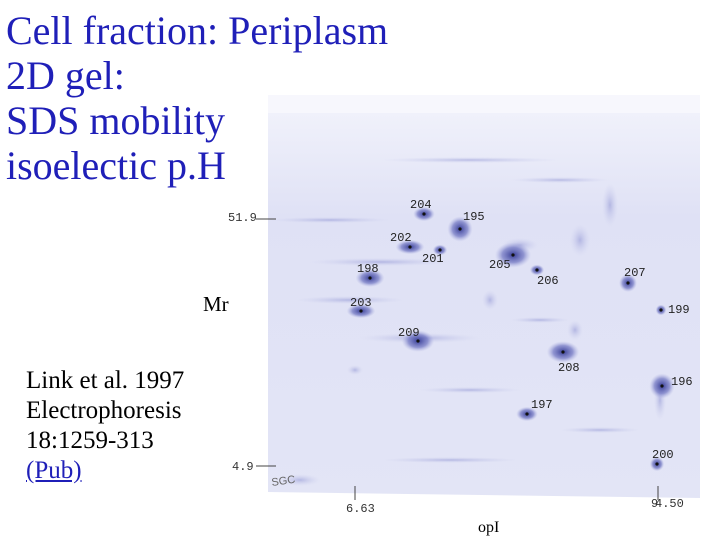  What do you see at coordinates (409, 333) in the screenshot?
I see `spot-label-209: 209` at bounding box center [409, 333].